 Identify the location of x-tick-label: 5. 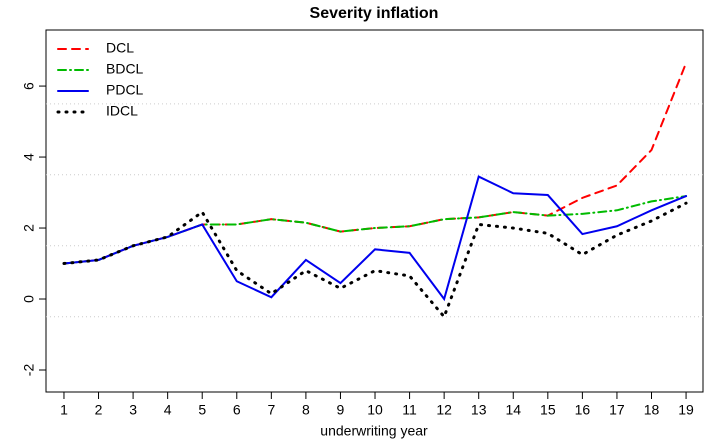
(202, 410).